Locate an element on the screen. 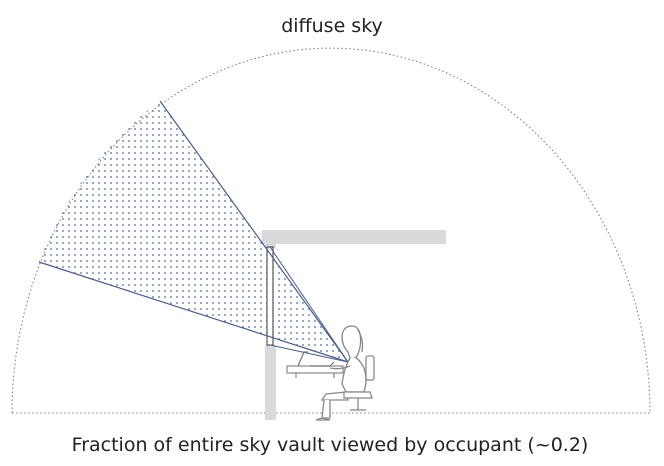  chair is located at coordinates (359, 383).